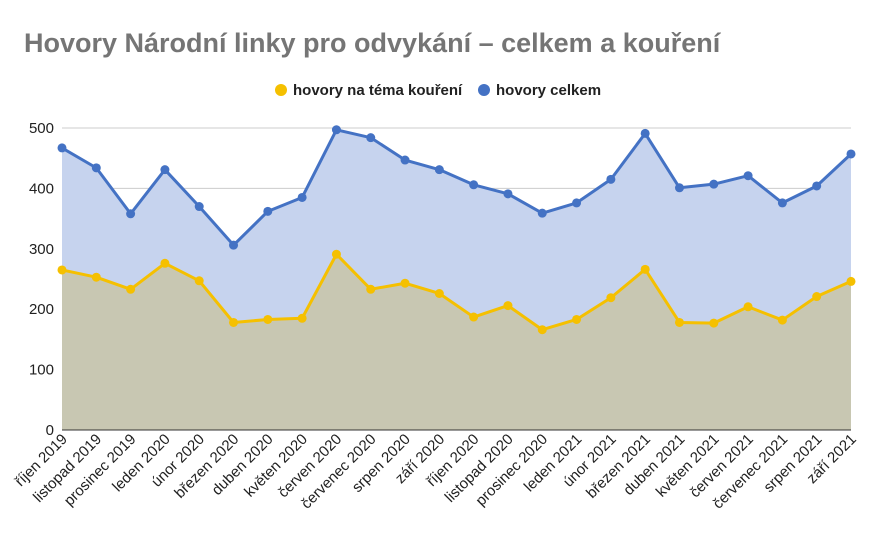 The height and width of the screenshot is (544, 879). I want to click on y-tick-label: 300, so click(41, 249).